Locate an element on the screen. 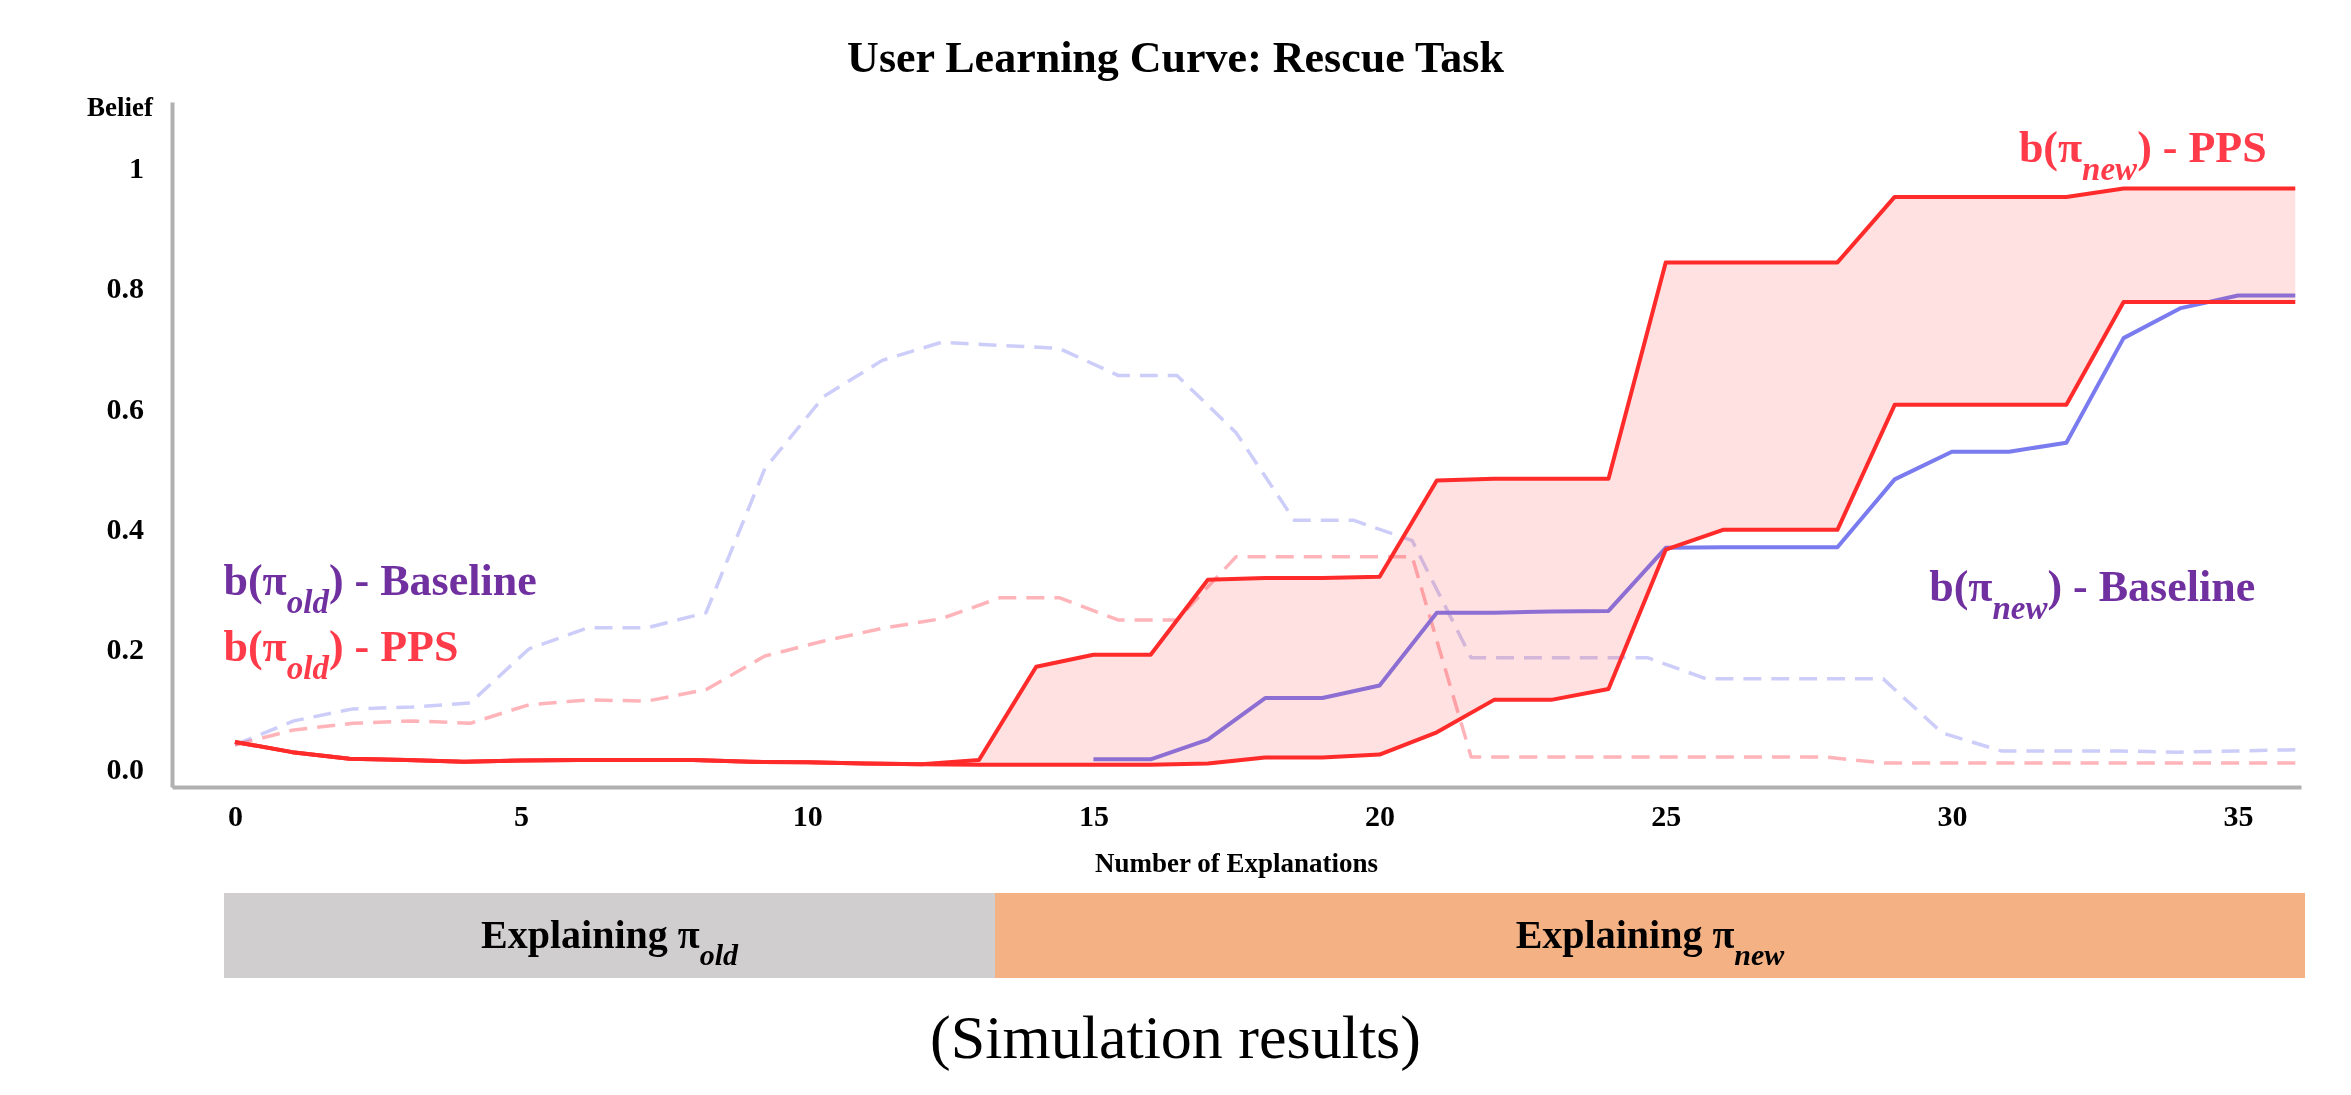 Image resolution: width=2351 pixels, height=1095 pixels. series-label: b(π$_{old}$) - PPS is located at coordinates (341, 653).